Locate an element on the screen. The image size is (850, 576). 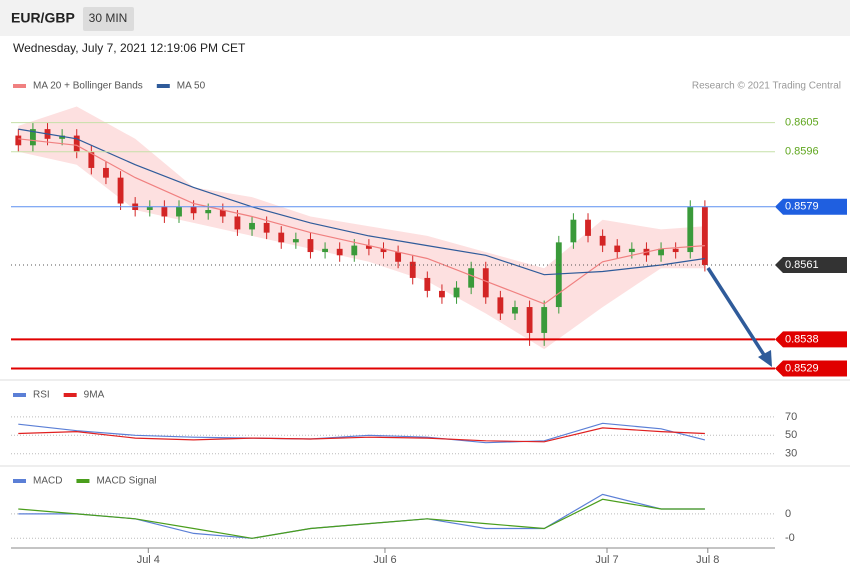
legend-label: MA 20 + Bollinger Bands is located at coordinates (88, 86).